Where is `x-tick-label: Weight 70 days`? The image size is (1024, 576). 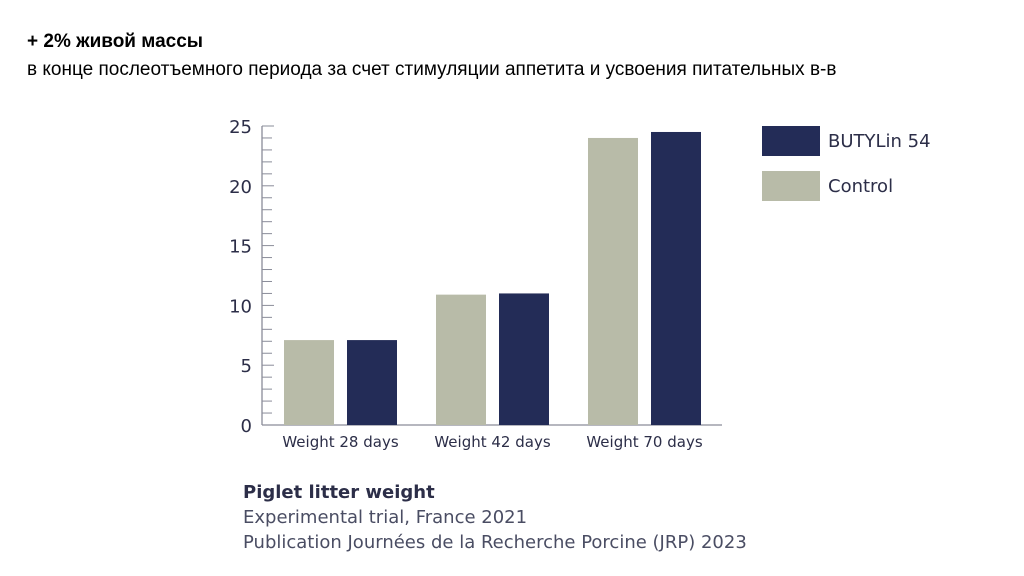
x-tick-label: Weight 70 days is located at coordinates (644, 442).